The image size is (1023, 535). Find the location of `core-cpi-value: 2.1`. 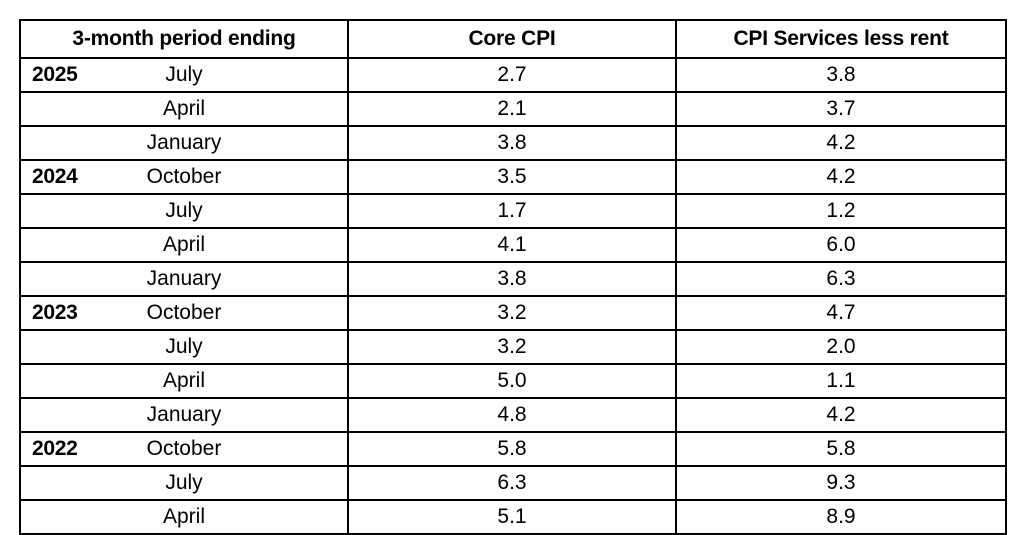

core-cpi-value: 2.1 is located at coordinates (512, 109).